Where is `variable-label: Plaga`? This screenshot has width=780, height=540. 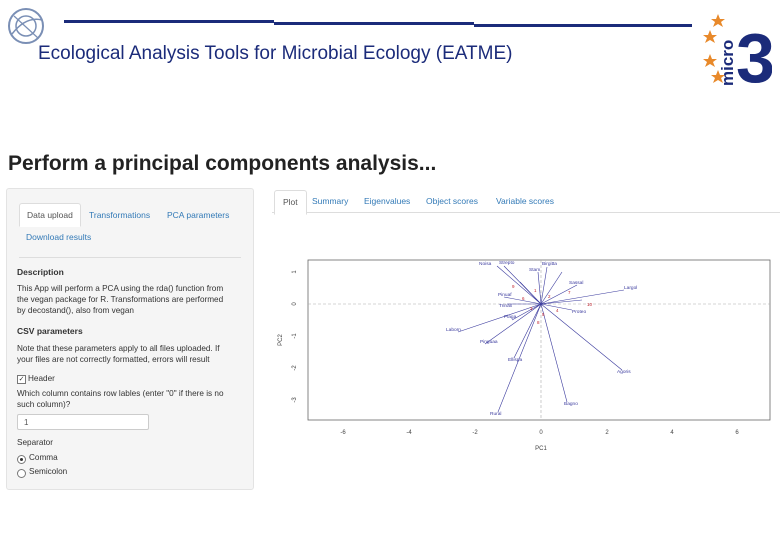 variable-label: Plaga is located at coordinates (510, 317).